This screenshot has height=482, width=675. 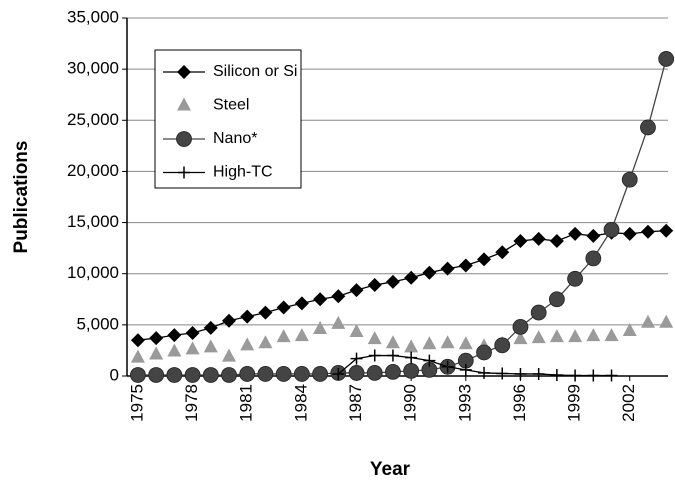 I want to click on legend-label: Steel, so click(x=231, y=105).